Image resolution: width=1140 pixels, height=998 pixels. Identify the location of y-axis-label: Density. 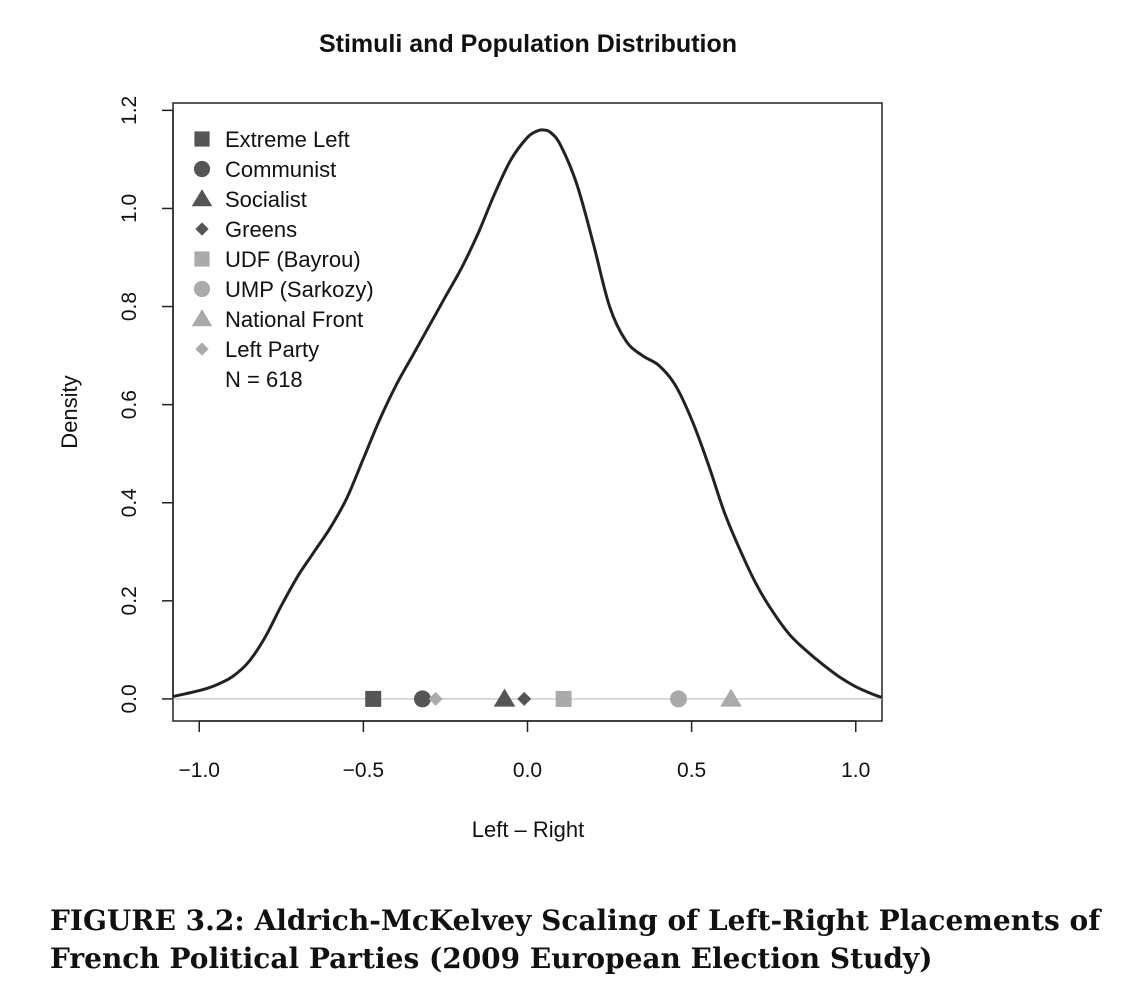
(69, 411).